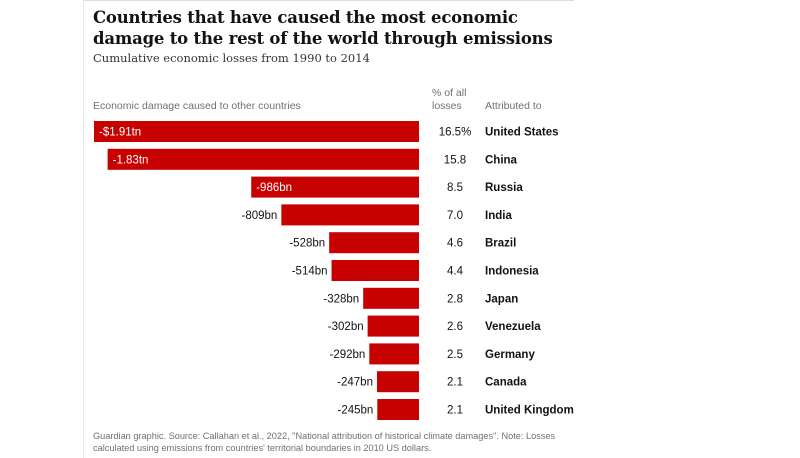  I want to click on country-label: United States, so click(522, 133).